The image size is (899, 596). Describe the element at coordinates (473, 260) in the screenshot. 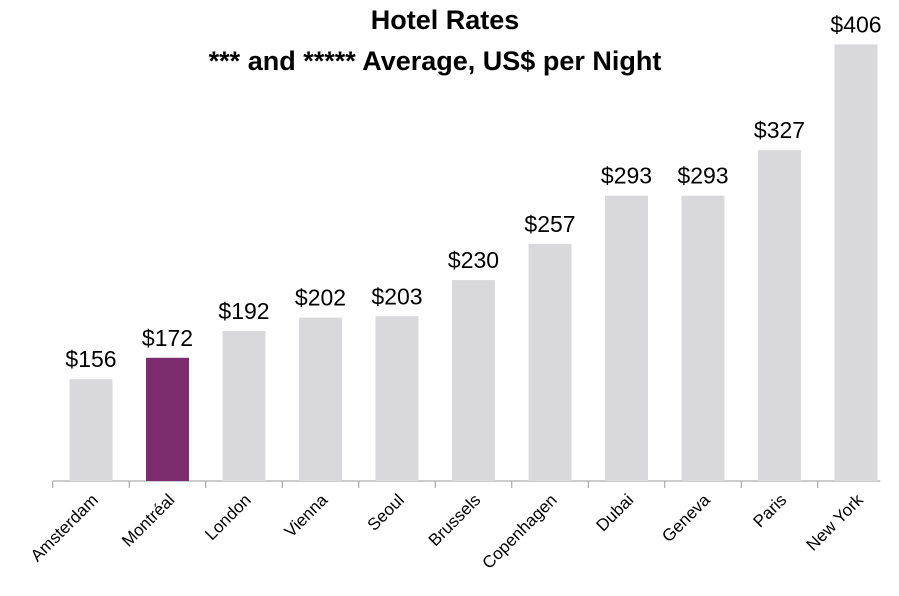

I see `value-label: $230` at that location.